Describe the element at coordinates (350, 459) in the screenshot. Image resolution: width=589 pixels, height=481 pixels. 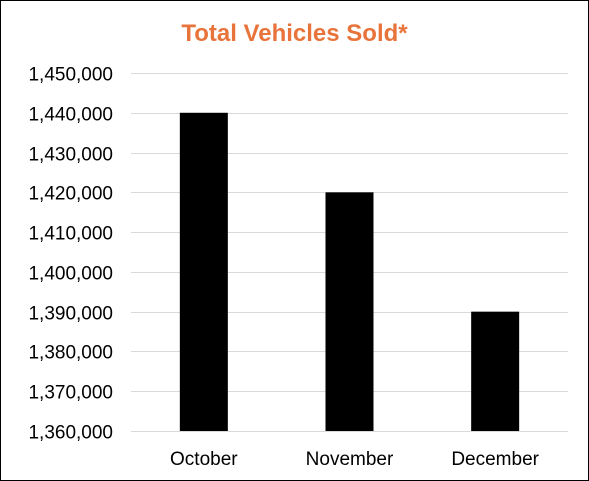
I see `x-tick-label: November` at that location.